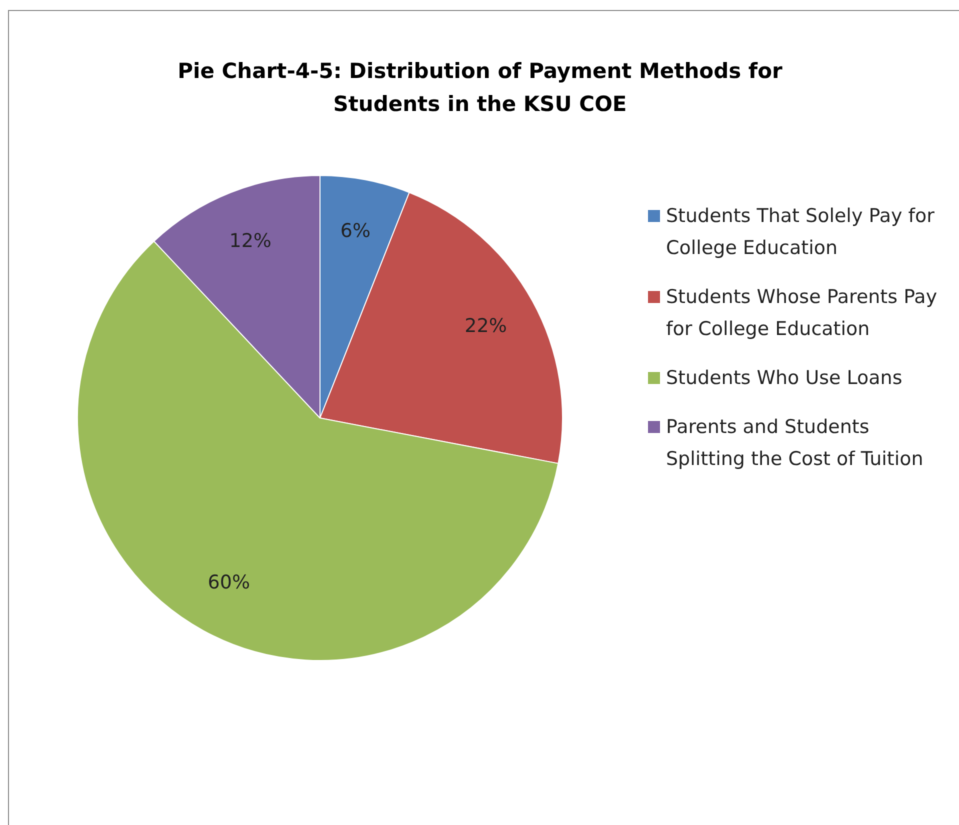 This screenshot has height=825, width=959. I want to click on legend-label: Parents and Students Splitting the Cost of Tuition, so click(795, 443).